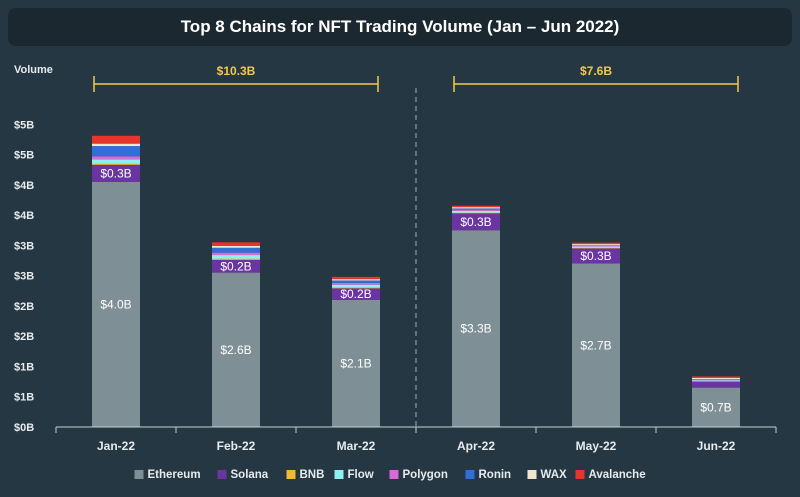 The width and height of the screenshot is (800, 497). I want to click on data-label: $3.3B, so click(475, 329).